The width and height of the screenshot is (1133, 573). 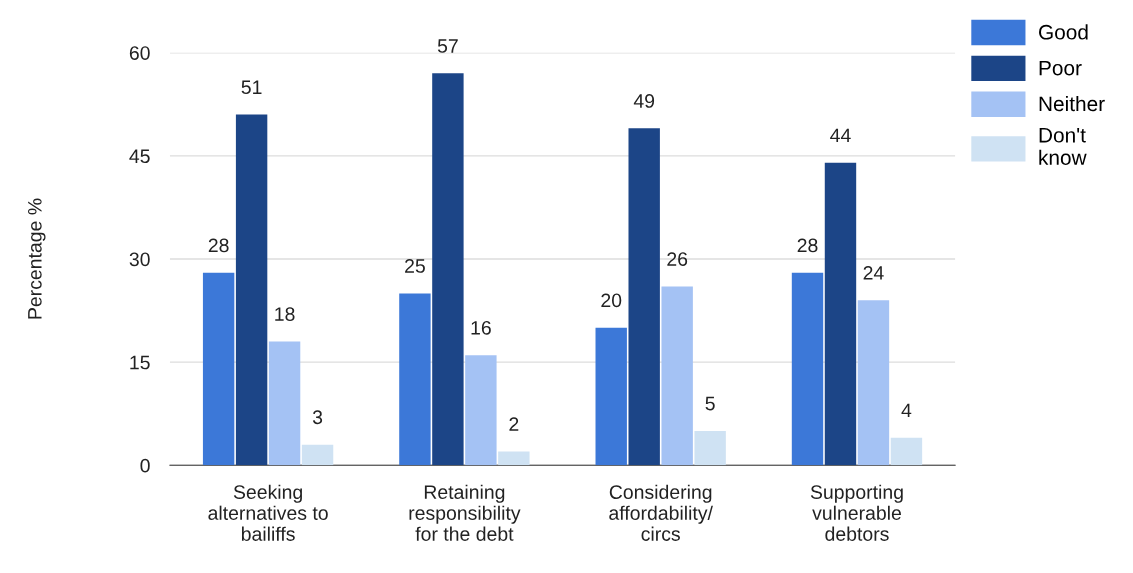 What do you see at coordinates (139, 259) in the screenshot?
I see `y-tick-label: 30` at bounding box center [139, 259].